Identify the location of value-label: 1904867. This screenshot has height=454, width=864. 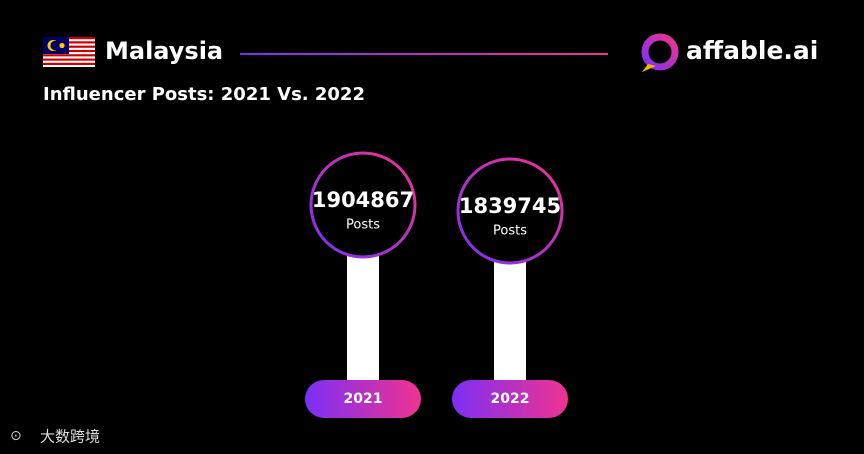
(363, 200).